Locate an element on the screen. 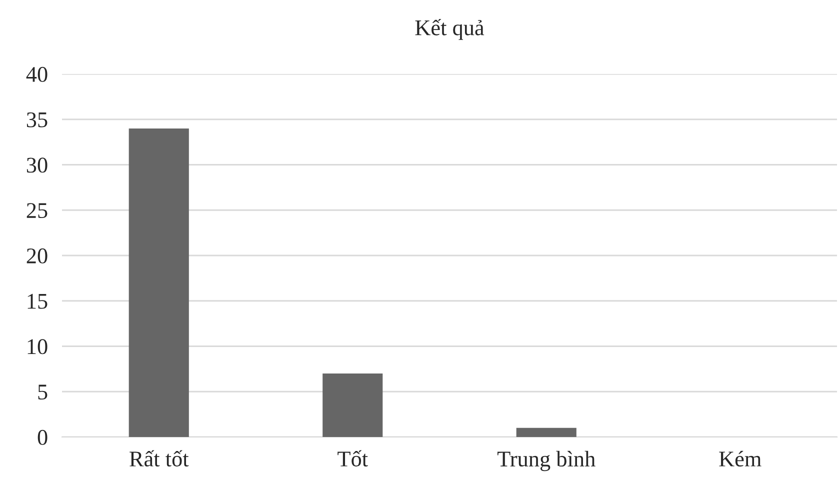 This screenshot has width=838, height=480. x-tick-label: Kém is located at coordinates (740, 458).